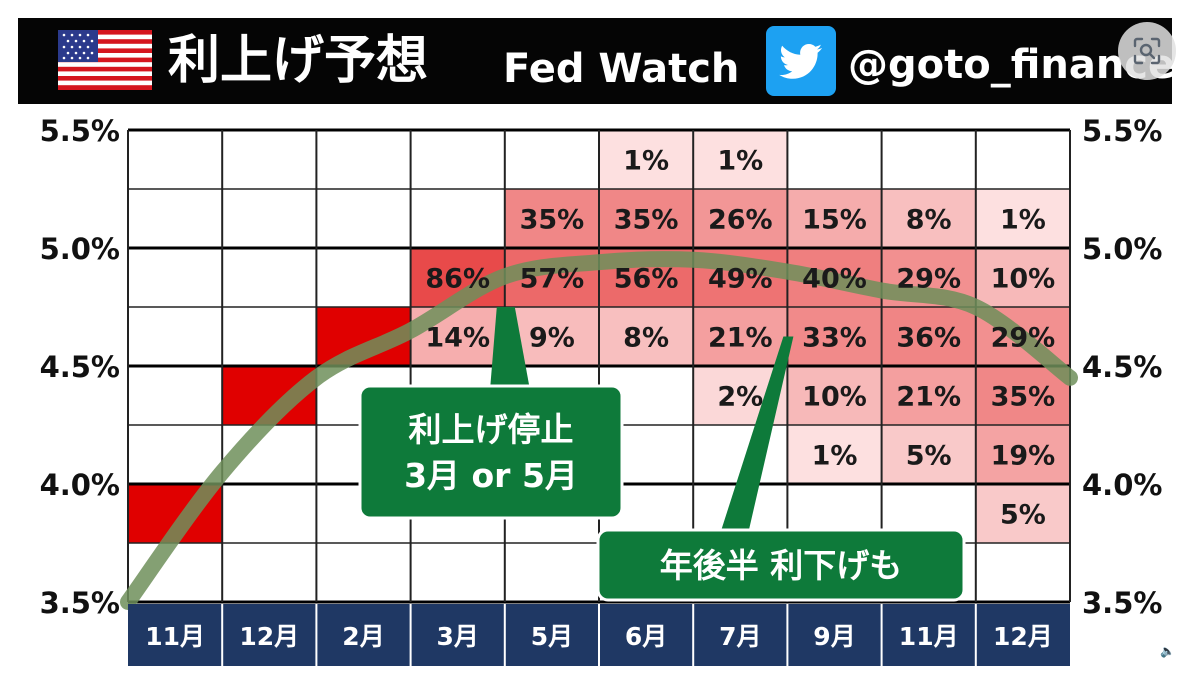 Image resolution: width=1200 pixels, height=684 pixels. I want to click on cell-value-label: 56%, so click(646, 279).